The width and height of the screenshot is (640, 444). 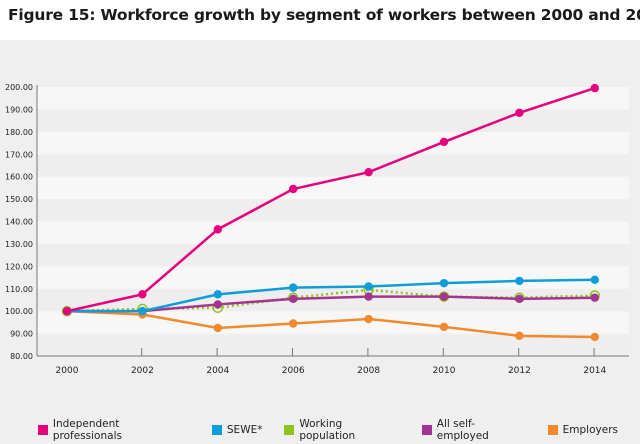 I want to click on y-tick-label: 140.00, so click(x=19, y=222).